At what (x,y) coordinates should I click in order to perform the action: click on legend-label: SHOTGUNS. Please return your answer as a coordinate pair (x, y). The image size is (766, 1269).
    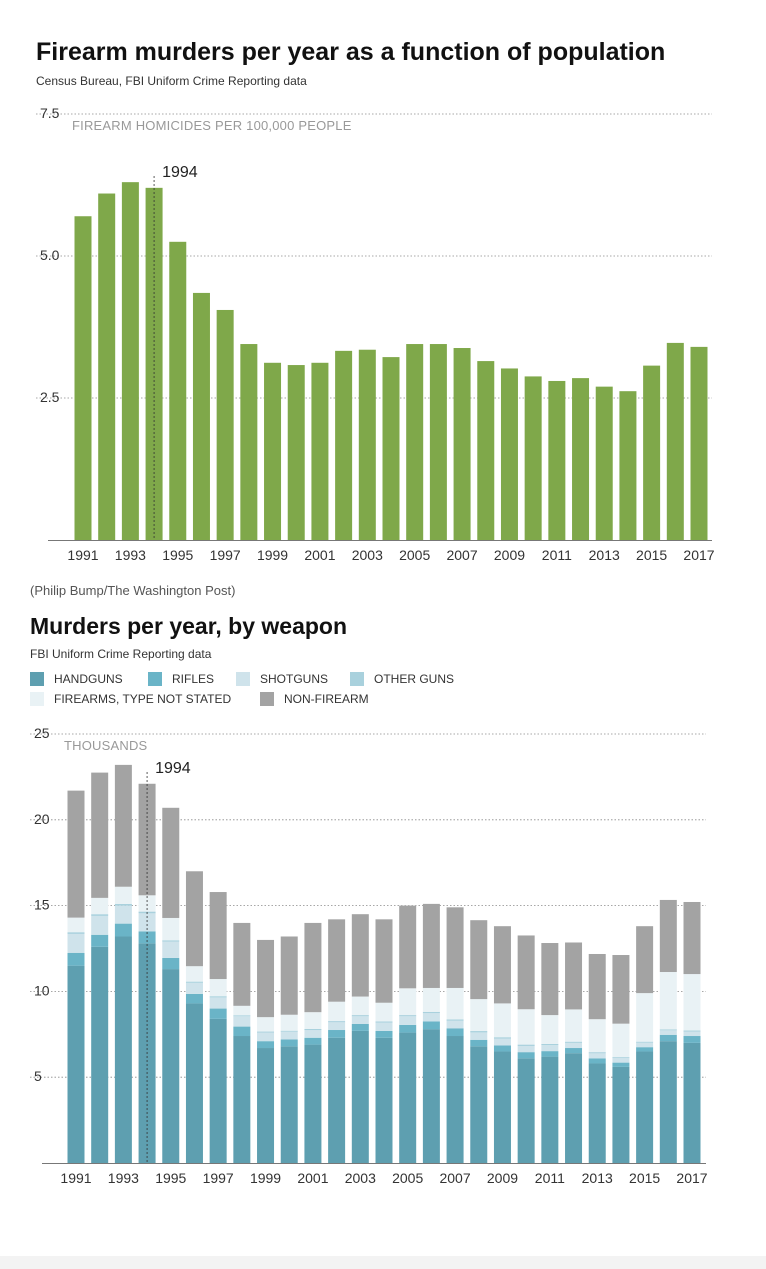
    Looking at the image, I should click on (294, 679).